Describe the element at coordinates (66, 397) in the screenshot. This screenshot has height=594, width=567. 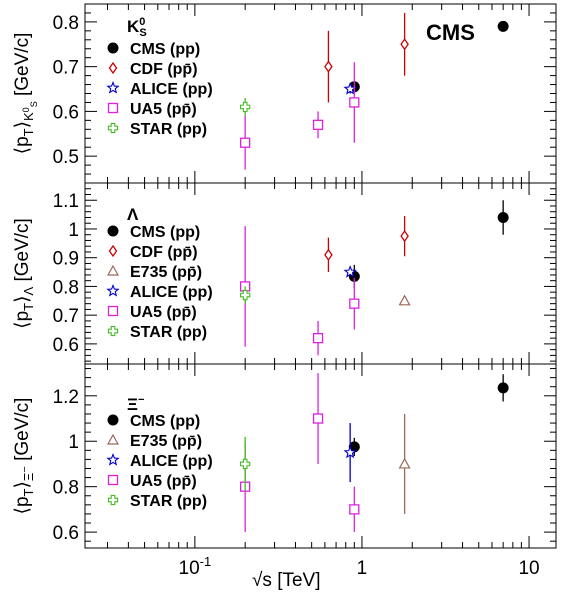
I see `y-tick-label: 1.2` at that location.